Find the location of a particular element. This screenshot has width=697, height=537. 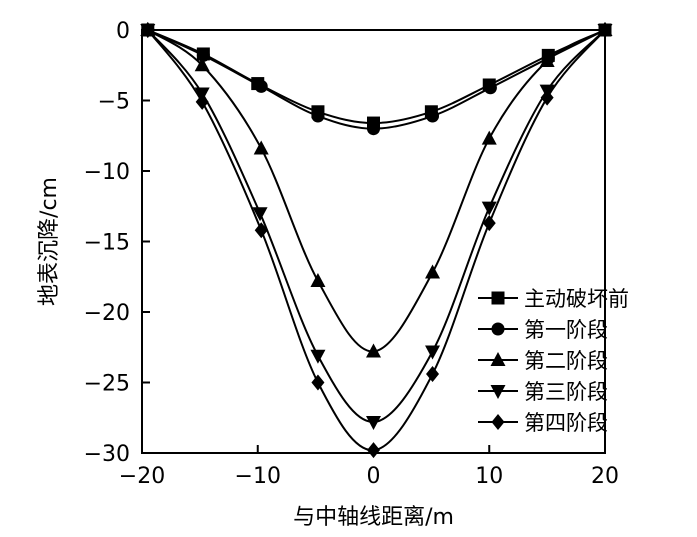

y-tick-label: −10 is located at coordinates (107, 172).